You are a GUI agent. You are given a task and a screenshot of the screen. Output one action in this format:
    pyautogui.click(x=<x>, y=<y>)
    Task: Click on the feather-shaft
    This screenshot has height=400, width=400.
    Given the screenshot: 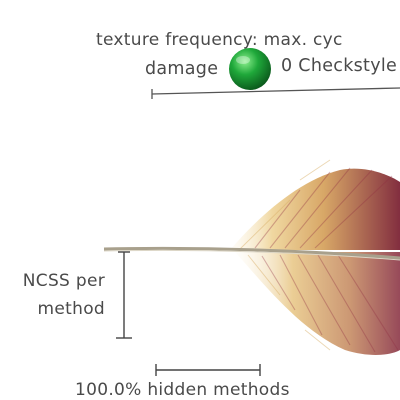 What is the action you would take?
    pyautogui.click(x=251, y=253)
    